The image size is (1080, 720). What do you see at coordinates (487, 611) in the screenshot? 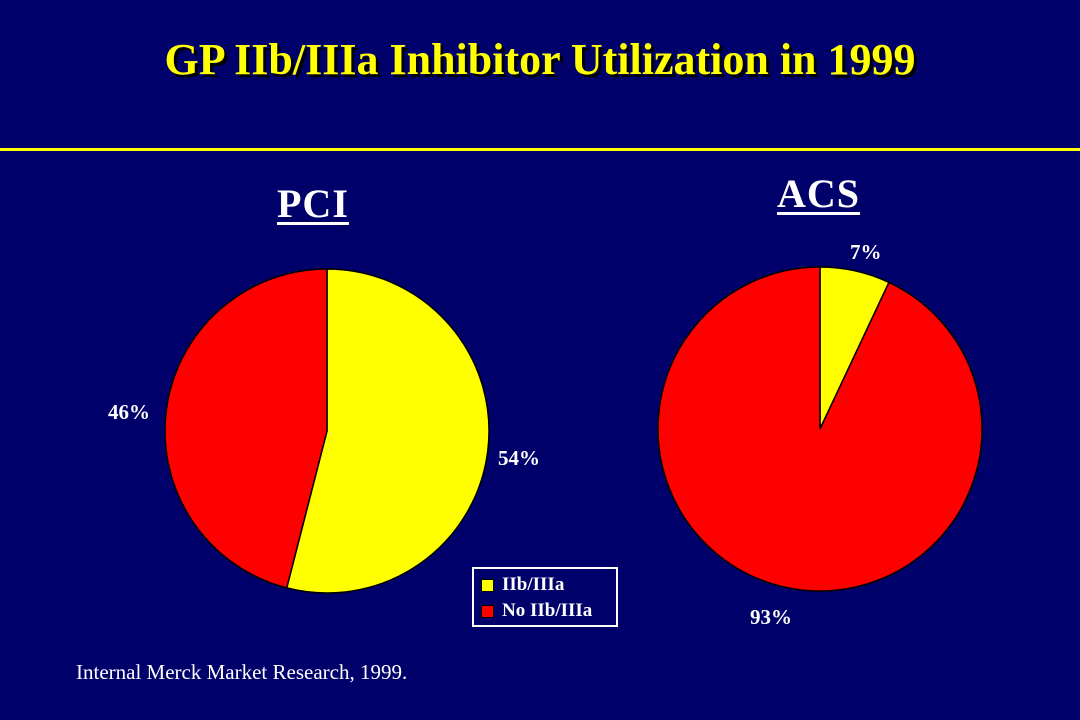
I see `legend-swatch-no-iib-iiia` at bounding box center [487, 611].